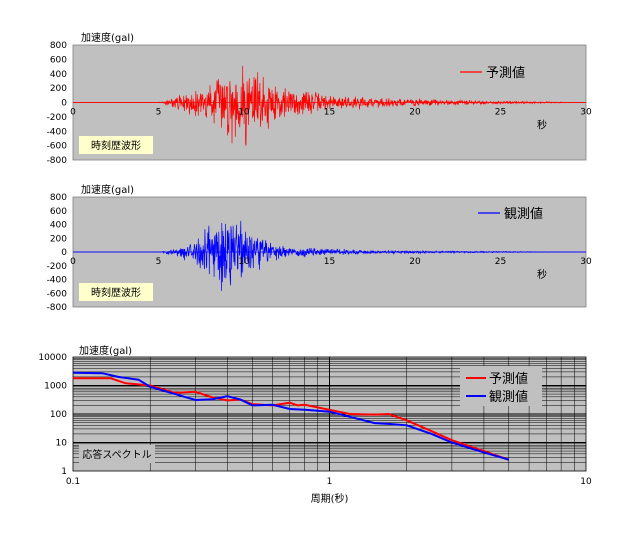 The image size is (630, 540). What do you see at coordinates (330, 482) in the screenshot?
I see `x-tick-label: 1` at bounding box center [330, 482].